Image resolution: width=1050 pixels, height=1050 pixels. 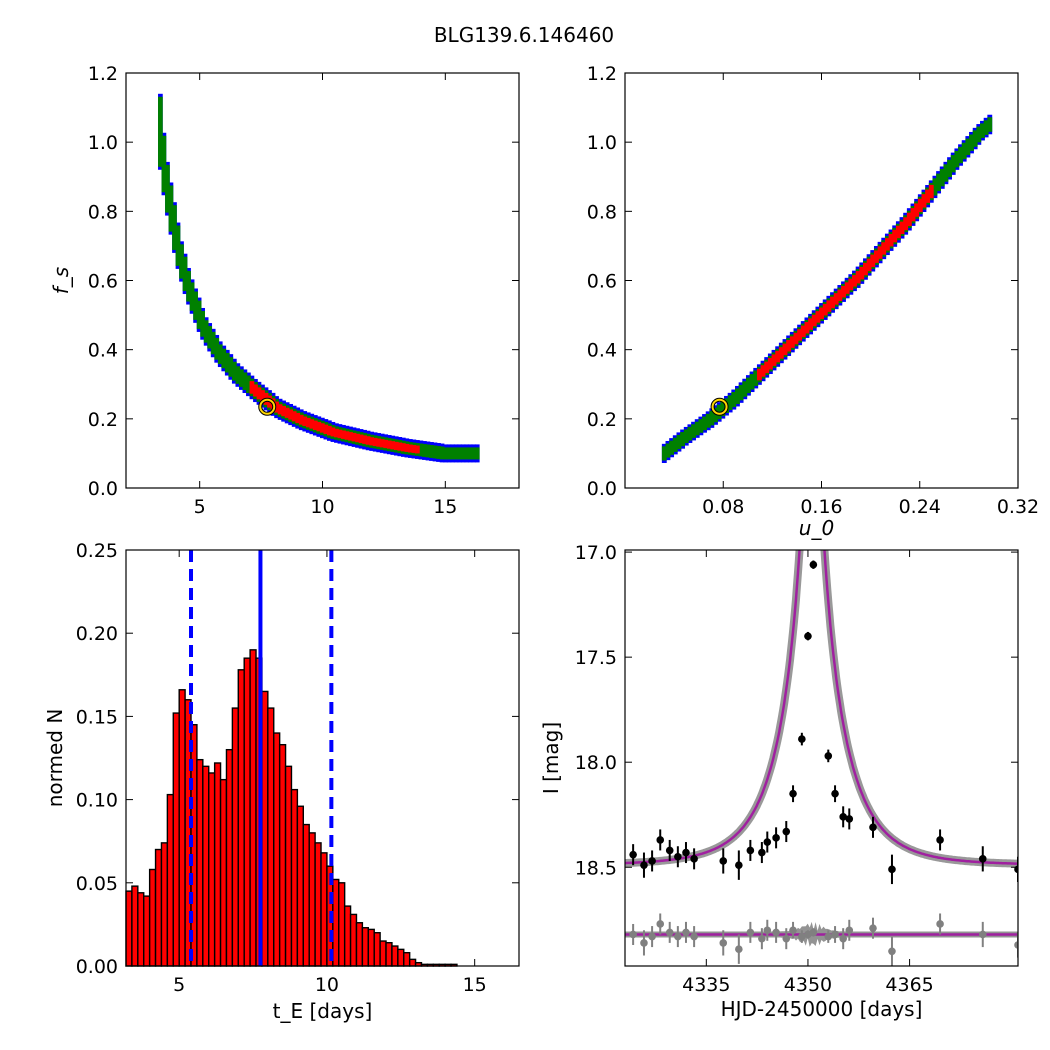 What do you see at coordinates (445, 507) in the screenshot?
I see `fs-tE-xtick-label: 15` at bounding box center [445, 507].